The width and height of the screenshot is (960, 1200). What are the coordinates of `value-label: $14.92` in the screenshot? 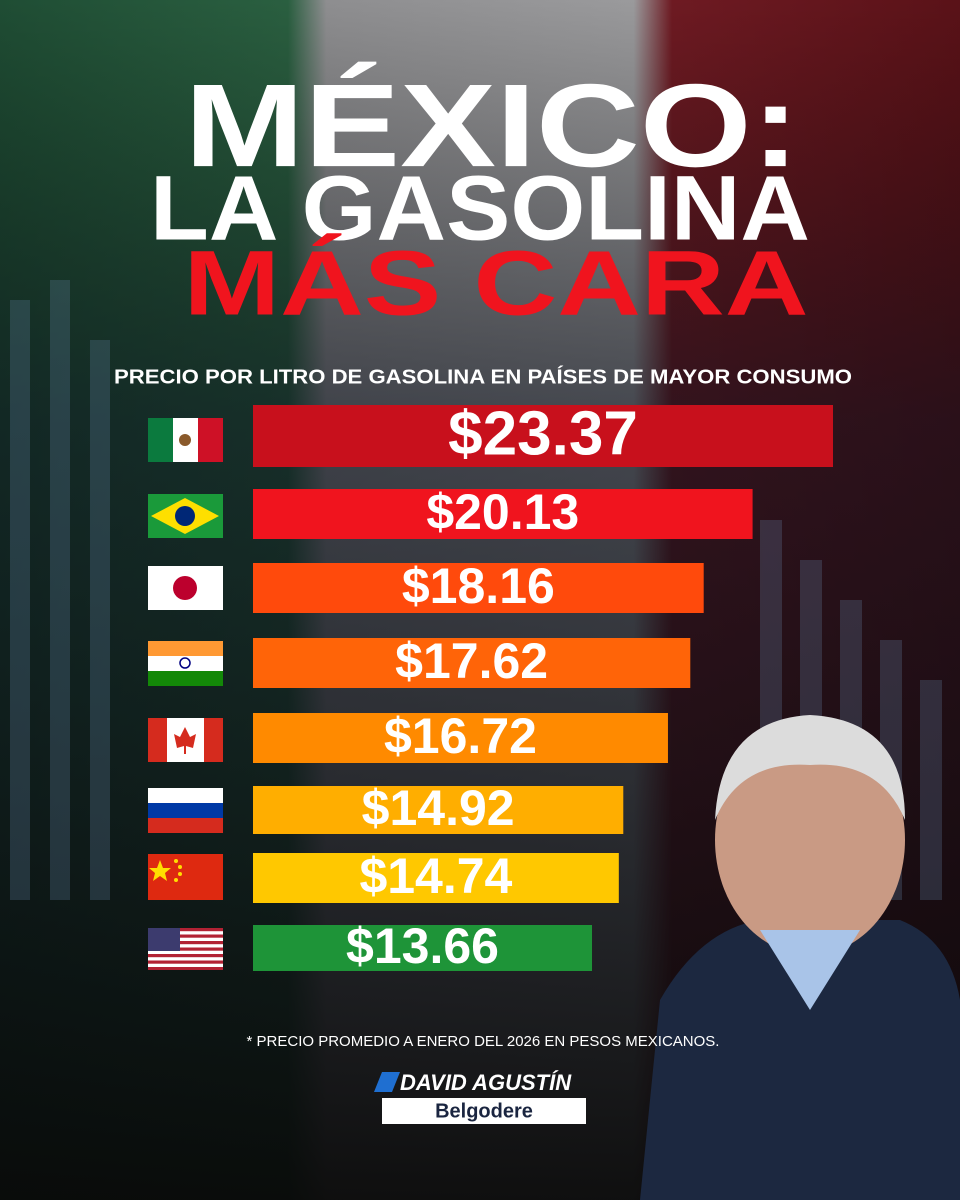 It's located at (438, 808).